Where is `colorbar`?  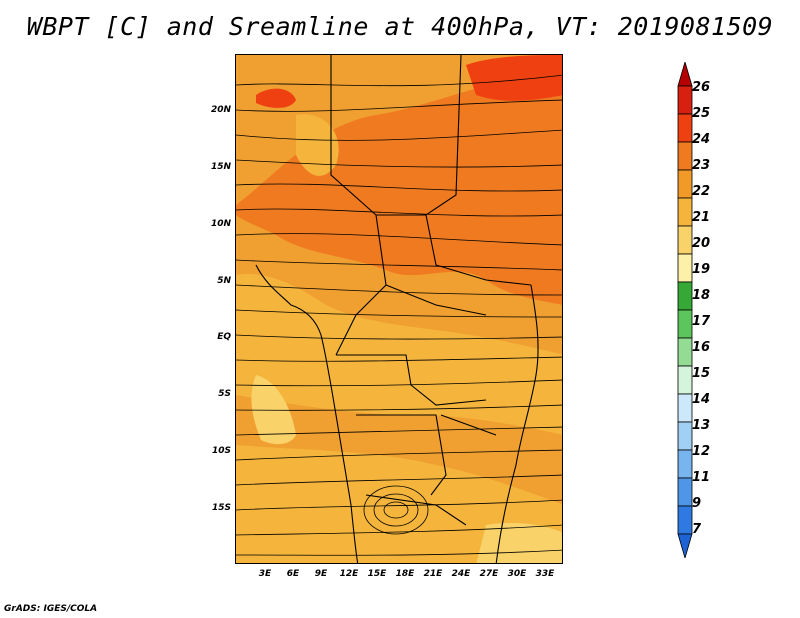
colorbar is located at coordinates (685, 310).